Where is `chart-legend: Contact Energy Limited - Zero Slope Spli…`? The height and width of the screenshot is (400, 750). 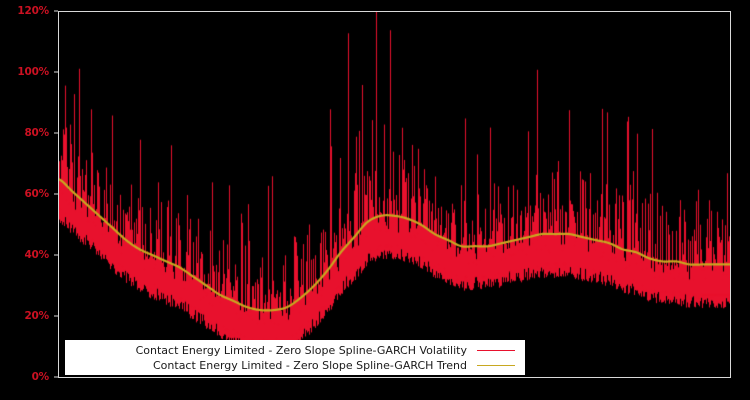 chart-legend: Contact Energy Limited - Zero Slope Spli… is located at coordinates (295, 357).